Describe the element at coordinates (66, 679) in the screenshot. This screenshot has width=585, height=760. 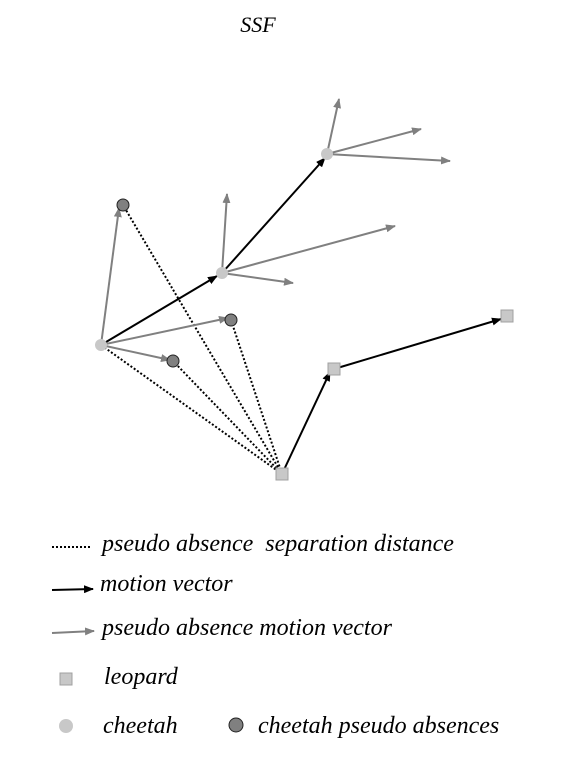
I see `legend-leopard-swatch` at that location.